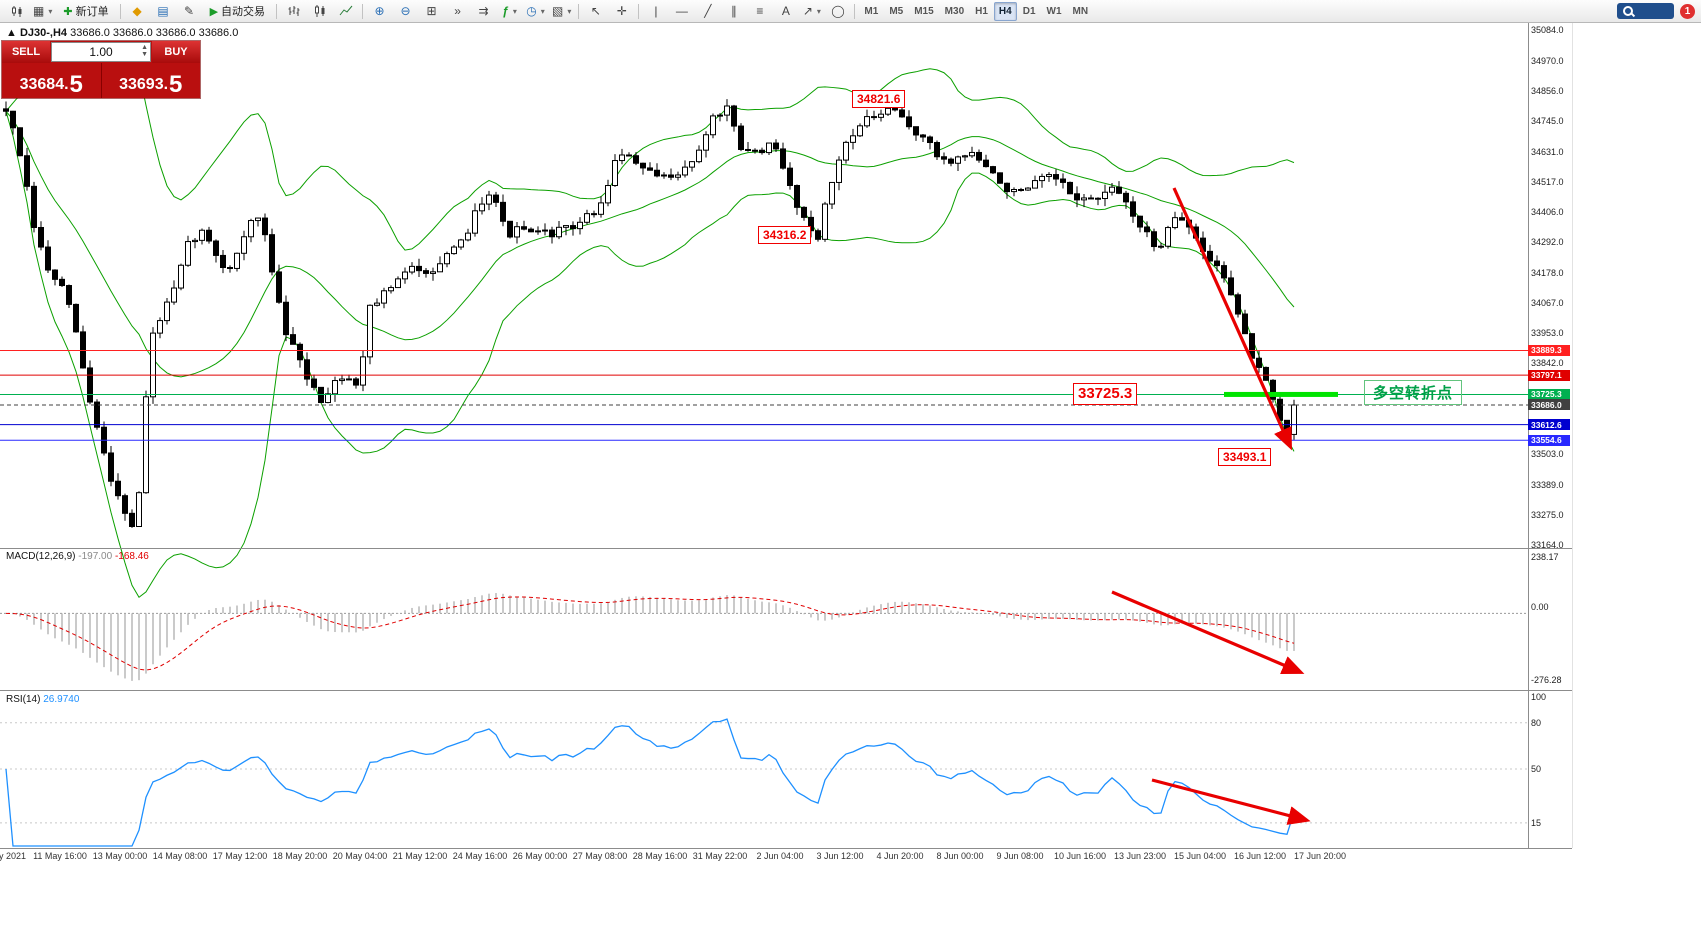  I want to click on toolbar-right-cluster: 1, so click(1657, 11).